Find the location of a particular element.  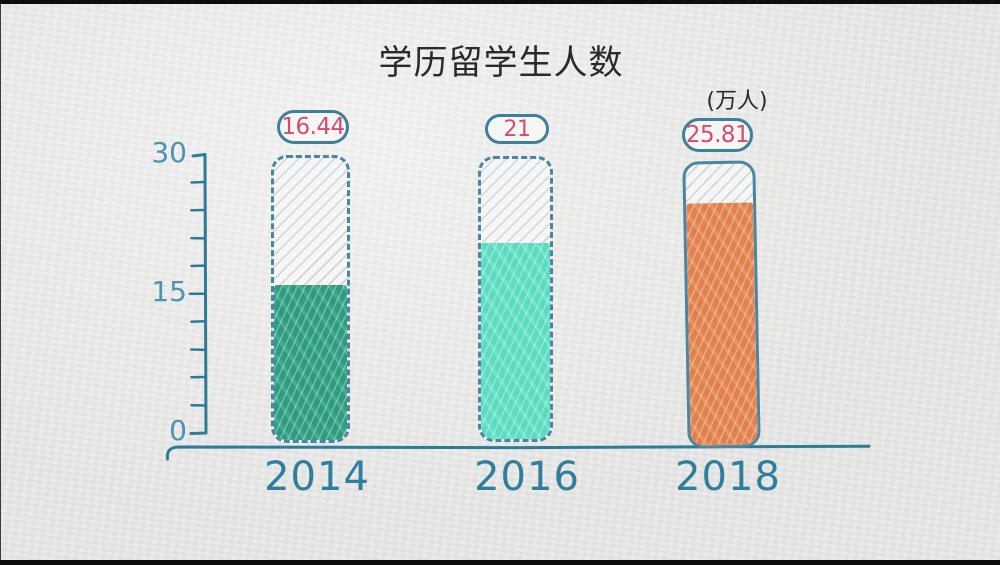

x-category-label-2016: 2016 is located at coordinates (527, 477).